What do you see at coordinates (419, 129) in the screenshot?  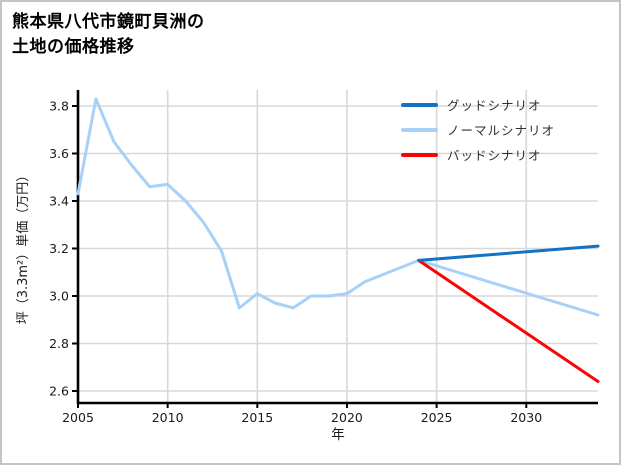 I see `normal-scenario-line-swatch` at bounding box center [419, 129].